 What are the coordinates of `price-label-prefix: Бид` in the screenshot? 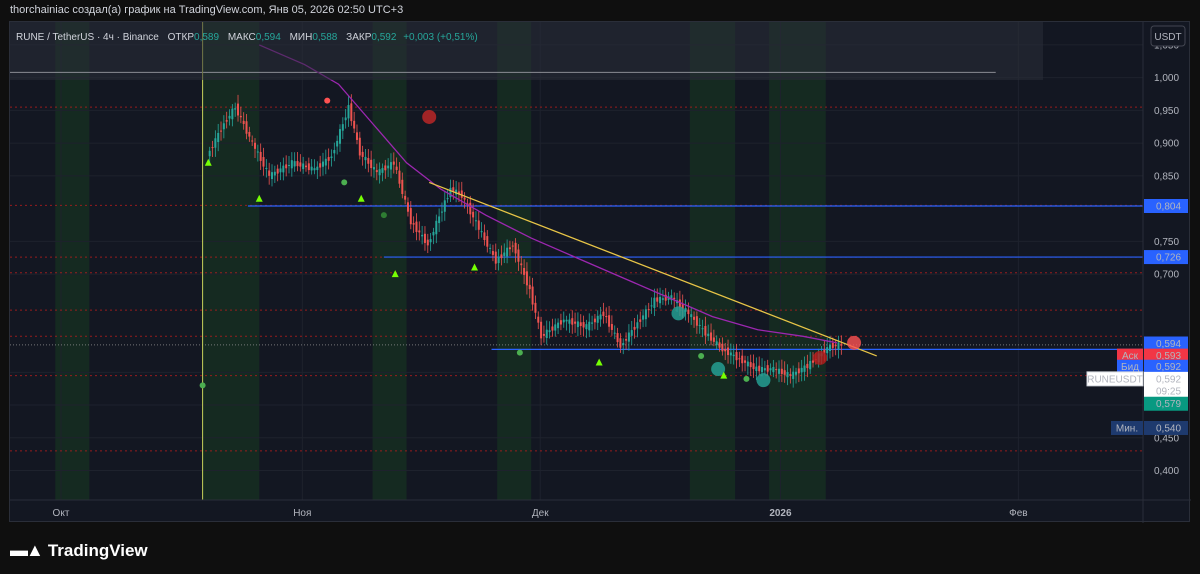 It's located at (1130, 367).